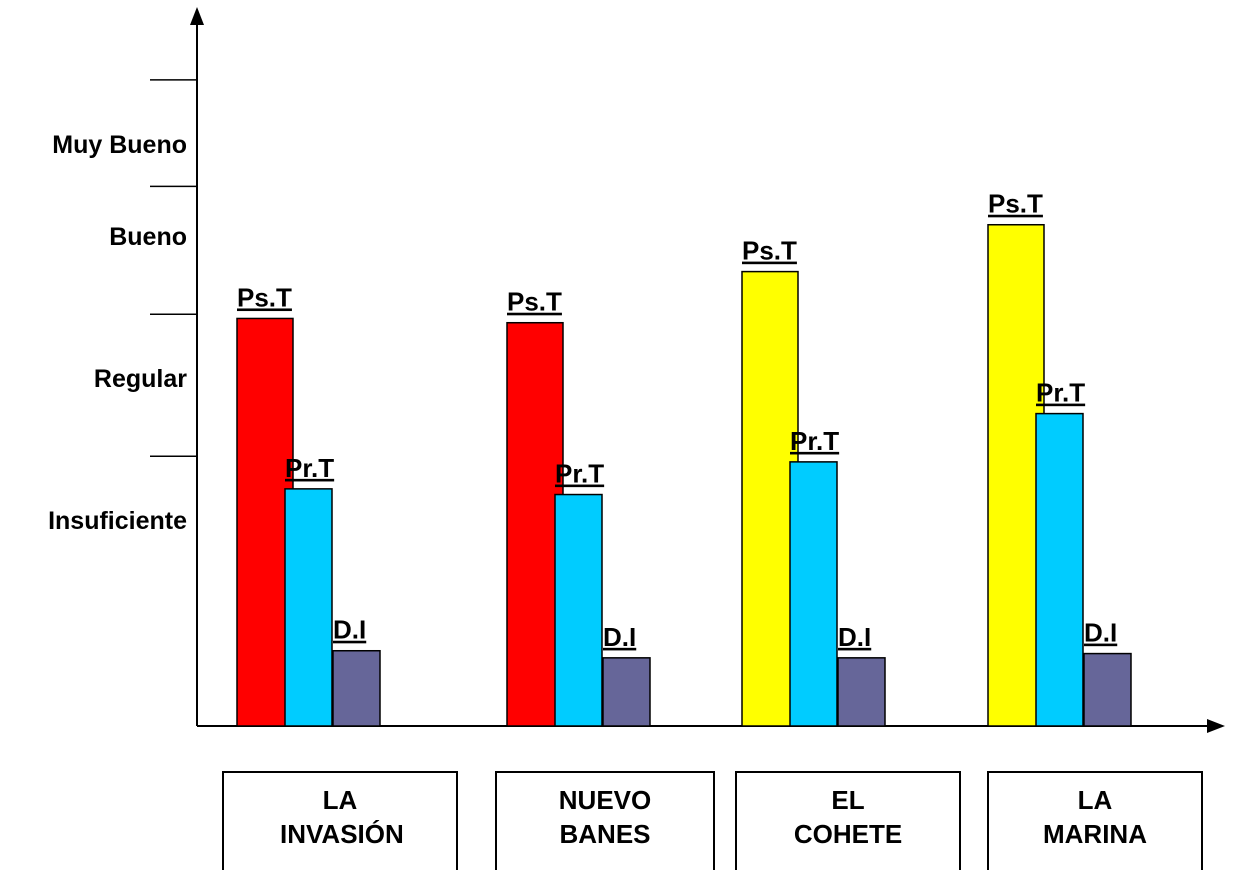 This screenshot has width=1233, height=870. I want to click on category-label: LA INVASIÓN, so click(342, 817).